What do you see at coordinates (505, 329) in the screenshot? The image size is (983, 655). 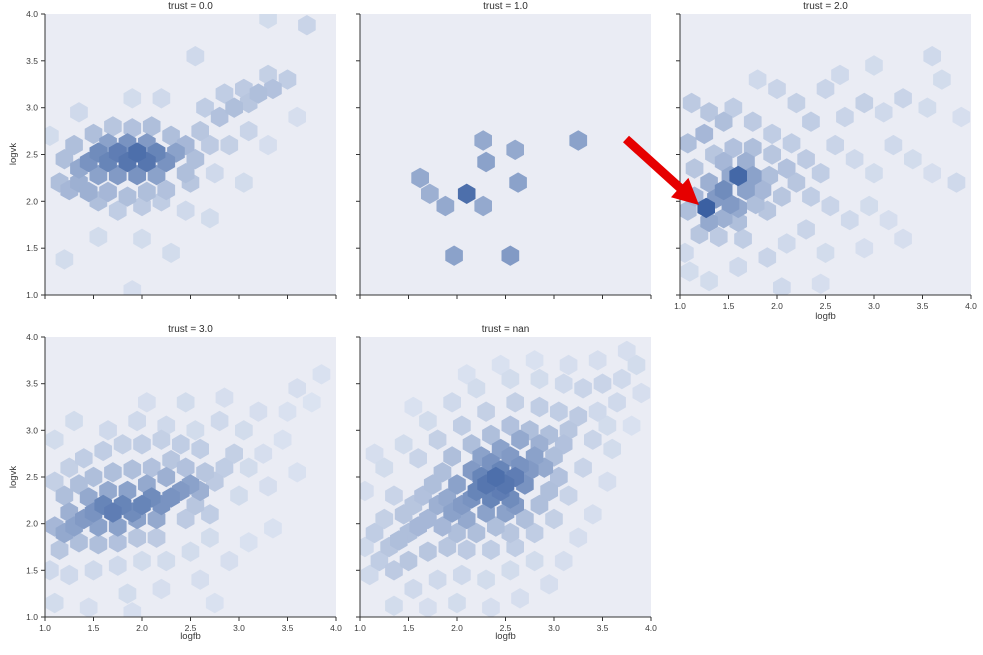 I see `facet-title: trust = nan` at bounding box center [505, 329].